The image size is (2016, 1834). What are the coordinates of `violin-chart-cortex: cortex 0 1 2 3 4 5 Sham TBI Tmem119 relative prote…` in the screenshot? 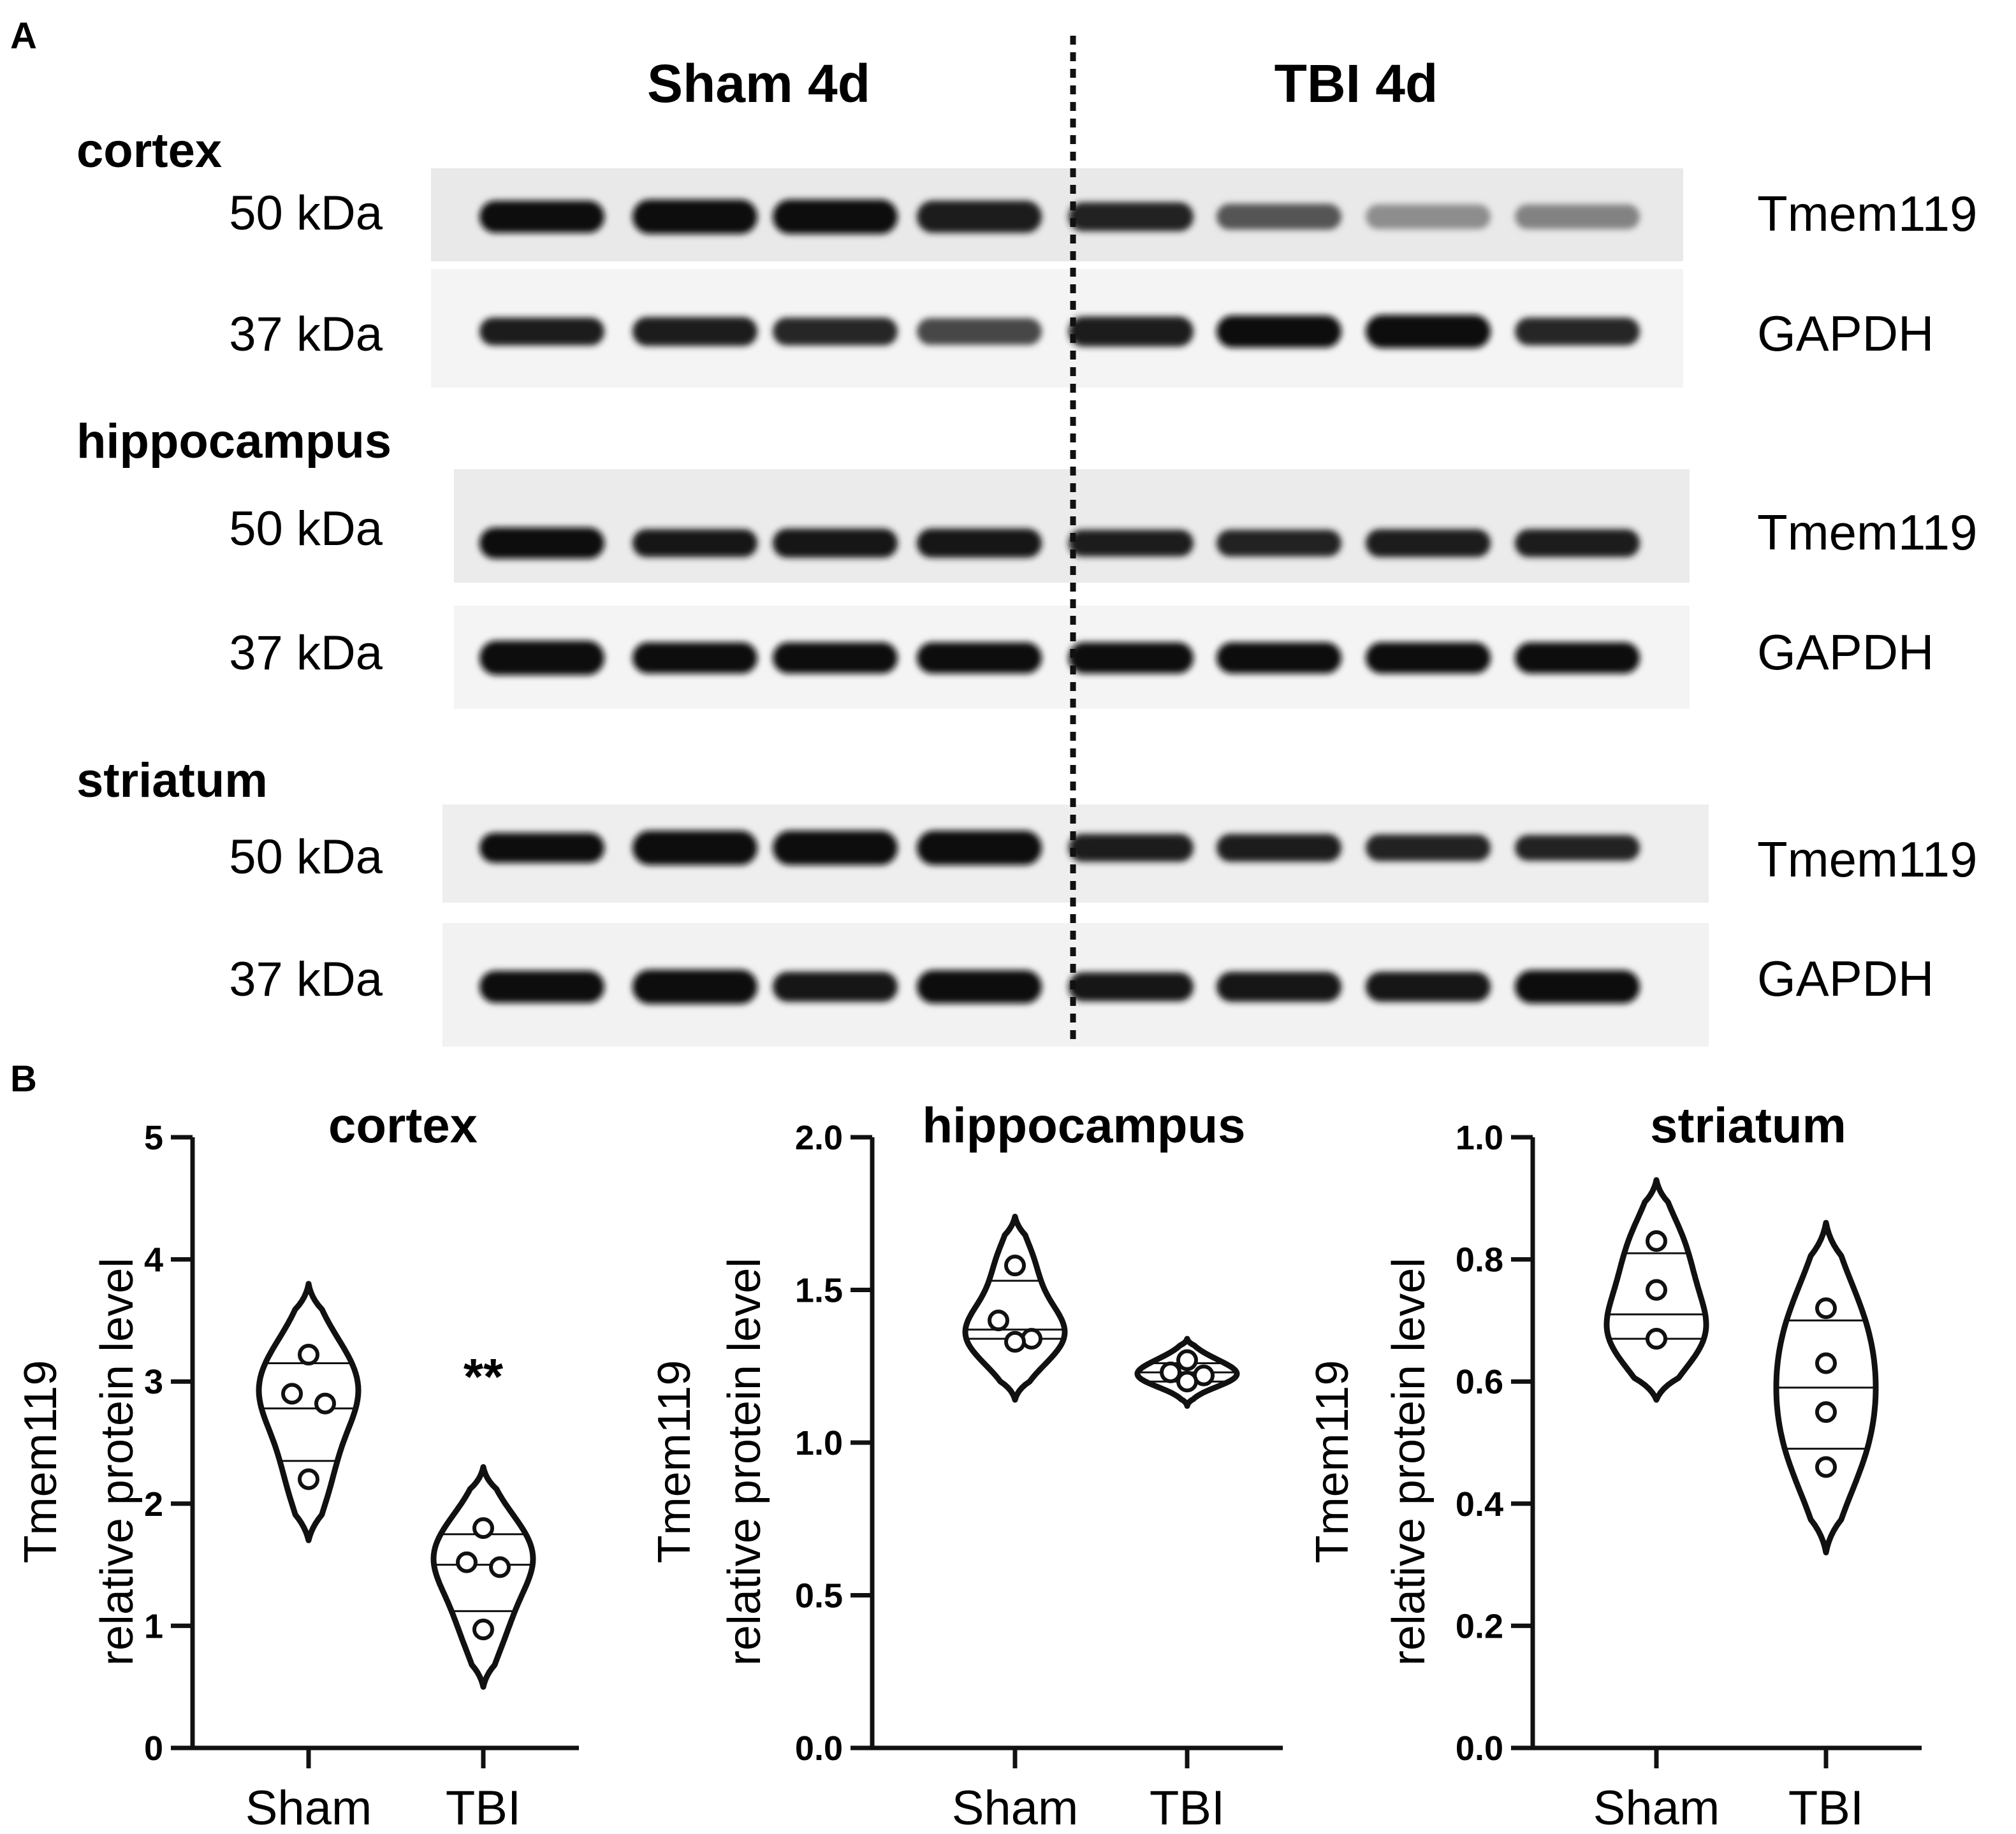 It's located at (297, 1465).